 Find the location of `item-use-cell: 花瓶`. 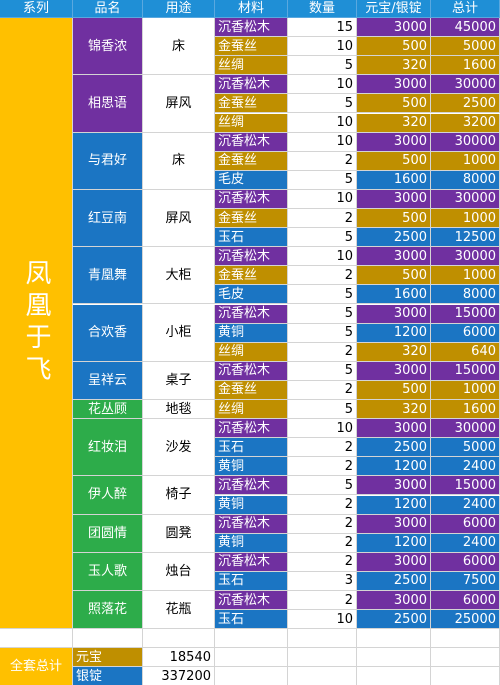

item-use-cell: 花瓶 is located at coordinates (179, 610).